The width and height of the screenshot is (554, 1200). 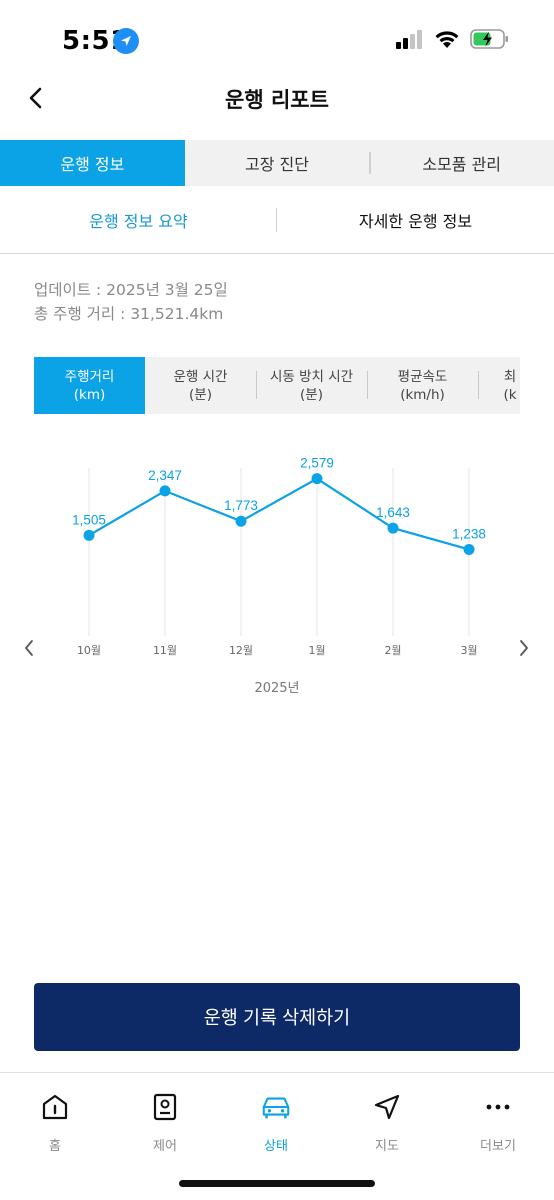 I want to click on main-tabs: 운행 정보 고장 진단 소모품 관리, so click(x=277, y=163).